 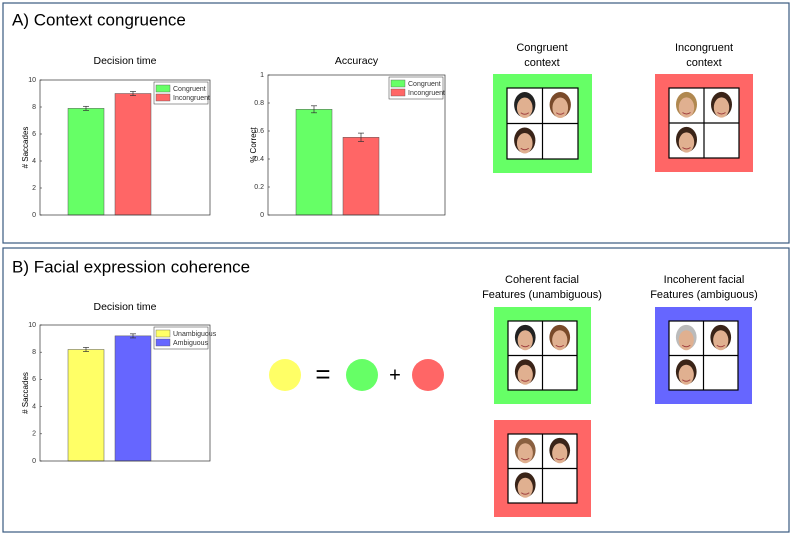 What do you see at coordinates (541, 48) in the screenshot?
I see `grid-label: Congruent` at bounding box center [541, 48].